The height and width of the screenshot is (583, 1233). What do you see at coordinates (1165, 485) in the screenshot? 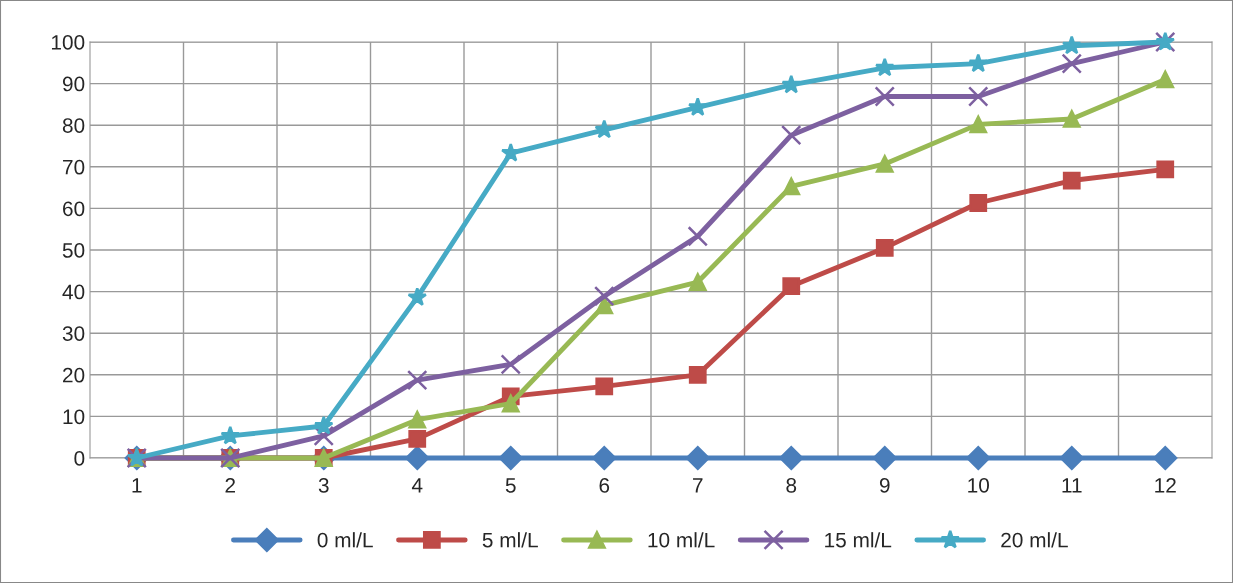
I see `x-tick-label: 12` at bounding box center [1165, 485].